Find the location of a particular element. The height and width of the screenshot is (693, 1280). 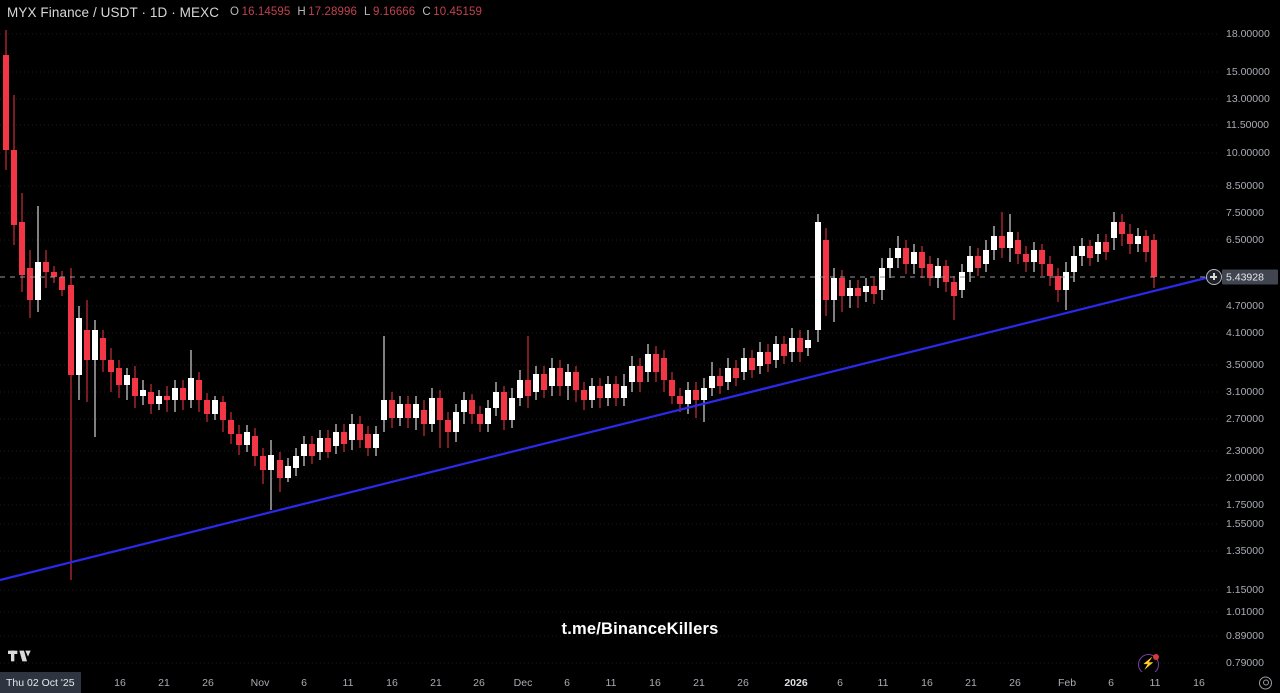

add-order-plus-icon is located at coordinates (1214, 277).